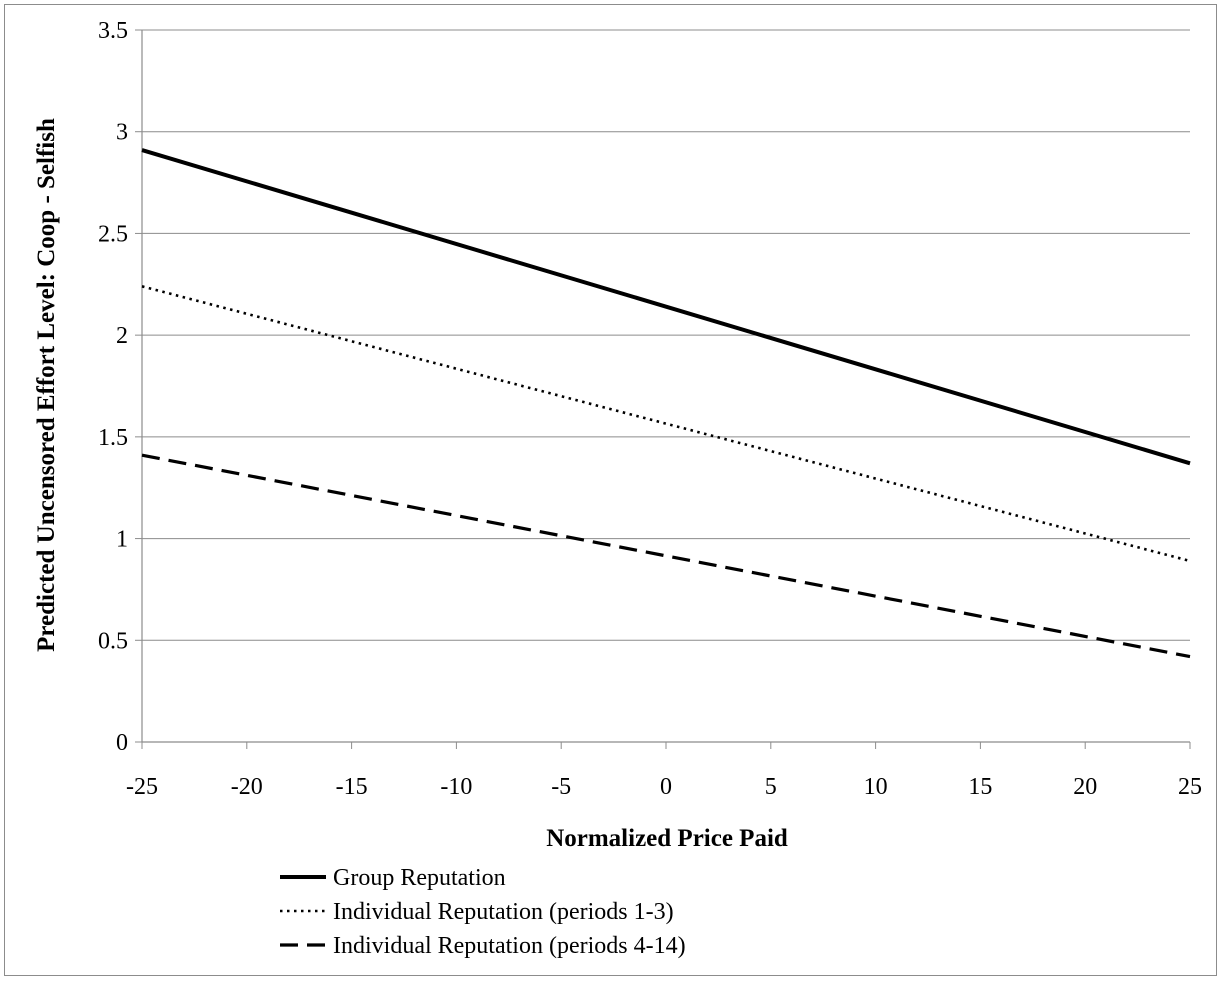 The width and height of the screenshot is (1225, 982). What do you see at coordinates (876, 787) in the screenshot?
I see `x-tick-label: 10` at bounding box center [876, 787].